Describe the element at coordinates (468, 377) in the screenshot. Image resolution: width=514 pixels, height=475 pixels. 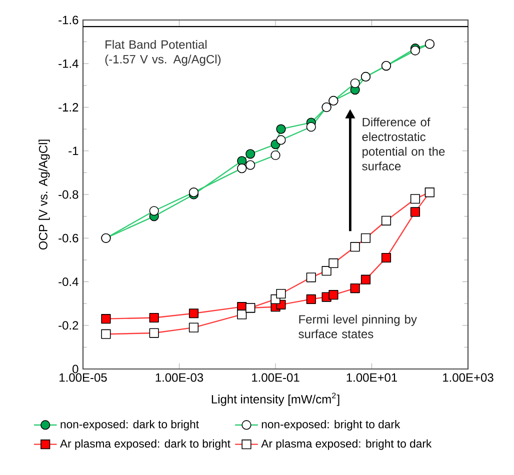
I see `x-tick-label: 1.00E+03` at that location.